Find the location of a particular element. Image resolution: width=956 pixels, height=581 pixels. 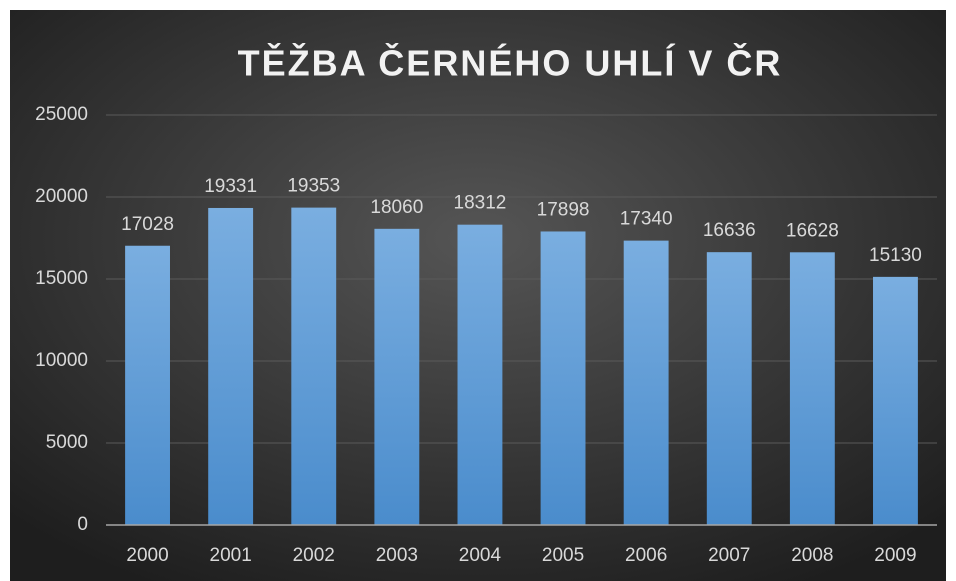

x-tick-label: 2006 is located at coordinates (646, 555).